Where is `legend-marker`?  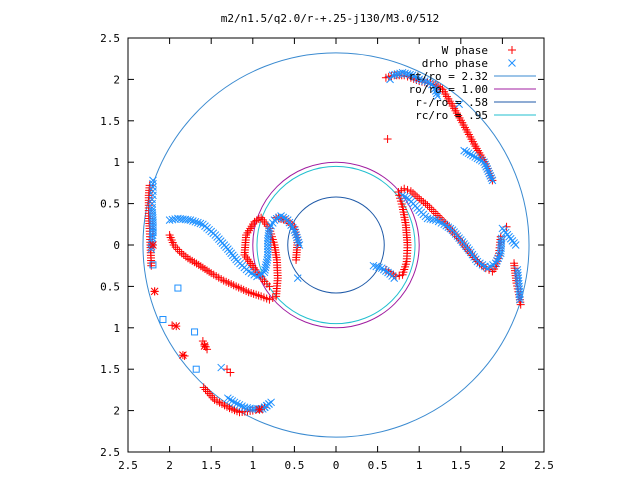 legend-marker is located at coordinates (512, 50).